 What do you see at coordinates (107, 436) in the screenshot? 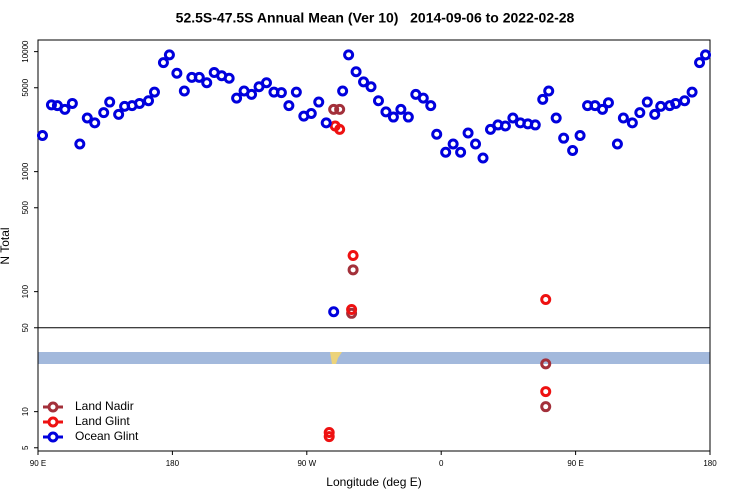
I see `legend-label: Ocean Glint` at bounding box center [107, 436].